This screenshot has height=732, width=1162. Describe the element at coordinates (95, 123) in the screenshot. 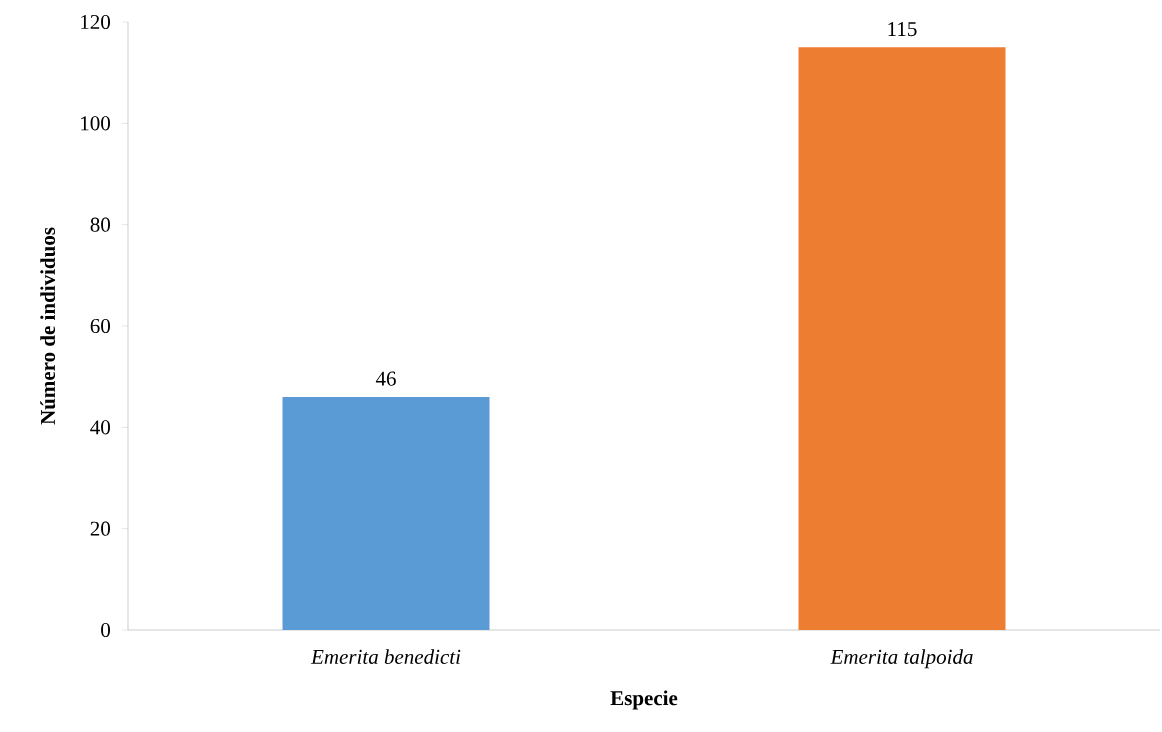

I see `y-tick-label: 100` at that location.